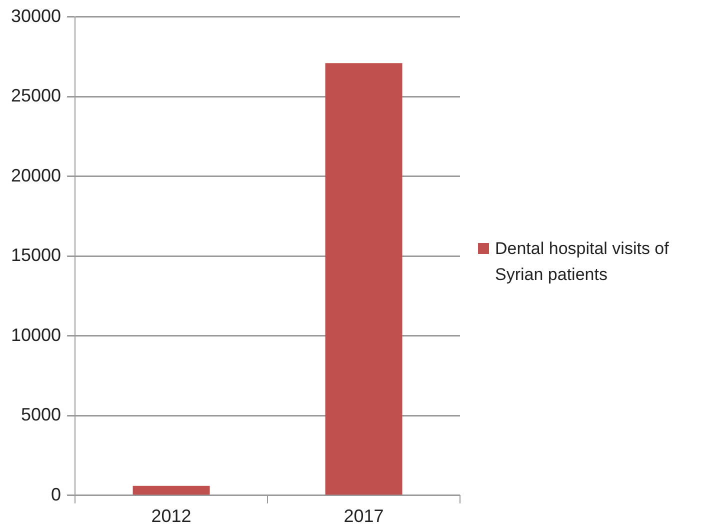 The height and width of the screenshot is (531, 706). Describe the element at coordinates (171, 516) in the screenshot. I see `x-tick-label: 2012` at that location.